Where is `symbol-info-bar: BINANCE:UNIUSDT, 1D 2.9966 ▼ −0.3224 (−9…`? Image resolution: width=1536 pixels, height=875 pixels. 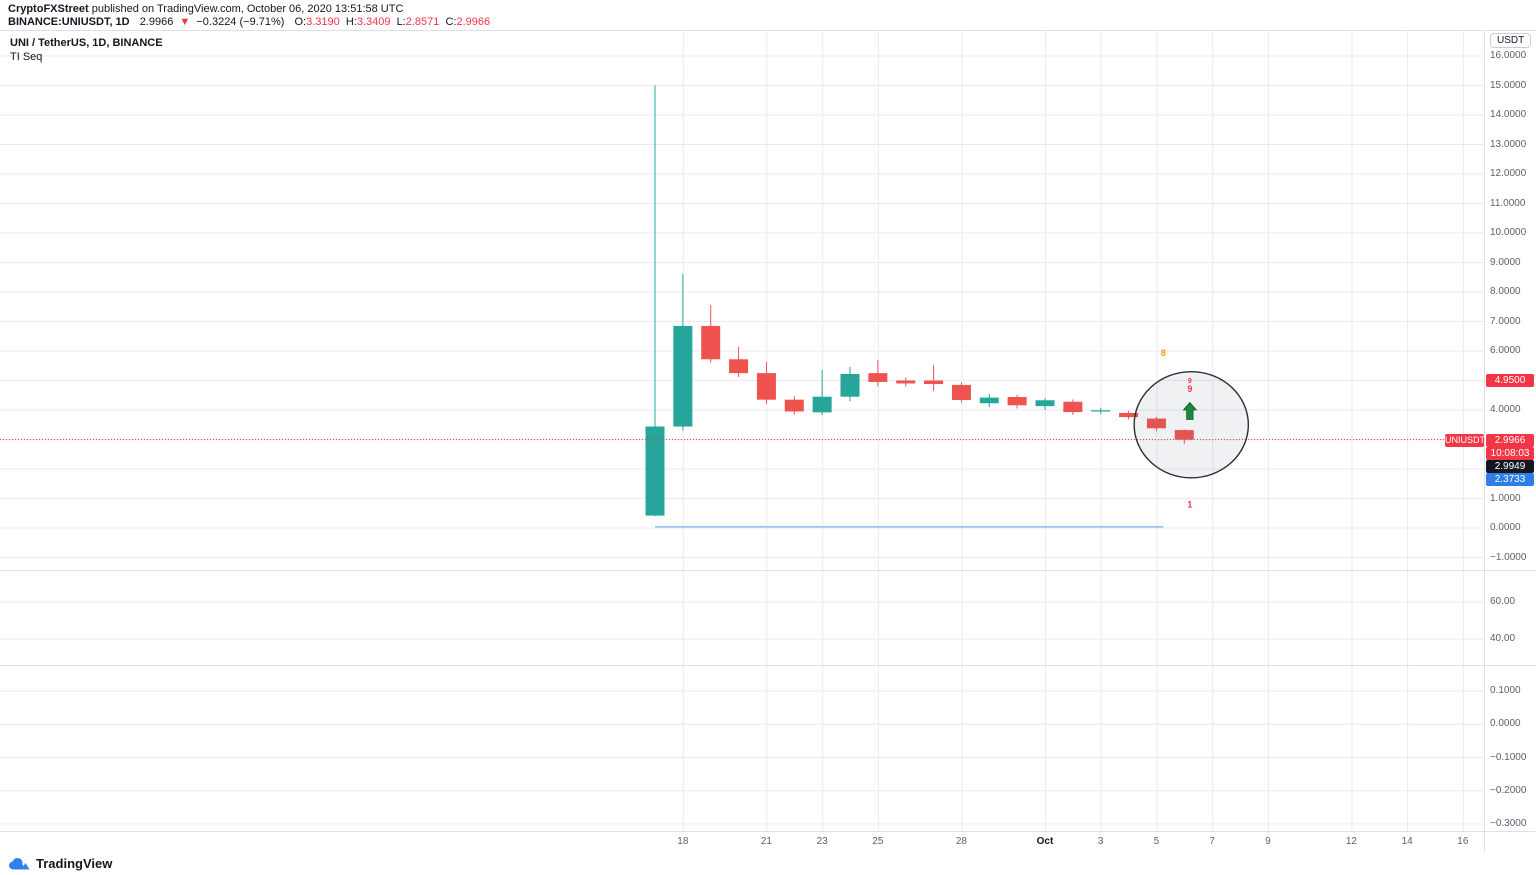
symbol-info-bar: BINANCE:UNIUSDT, 1D 2.9966 ▼ −0.3224 (−9… is located at coordinates (249, 22).